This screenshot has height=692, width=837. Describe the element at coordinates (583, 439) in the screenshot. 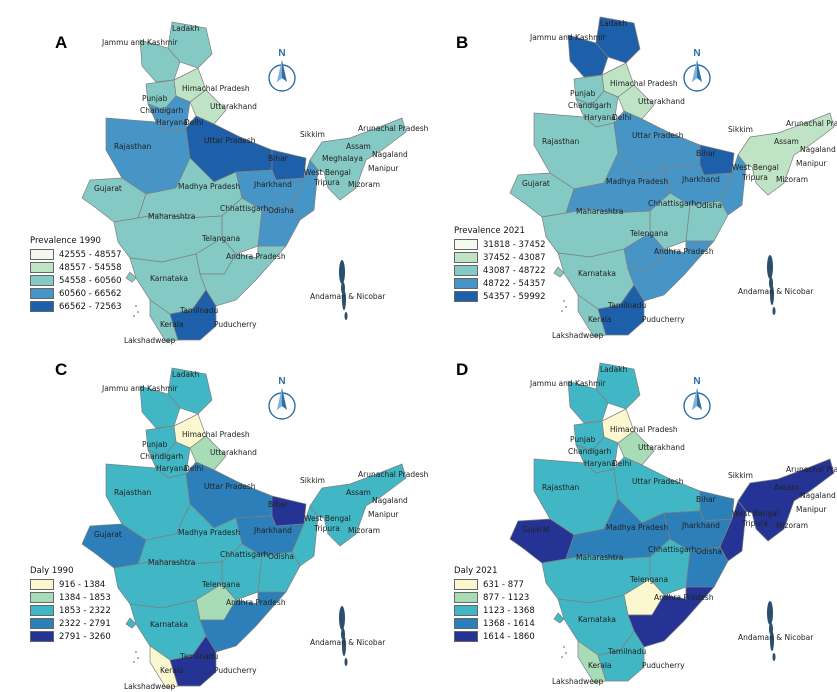

I see `label-punjab: Punjab` at that location.